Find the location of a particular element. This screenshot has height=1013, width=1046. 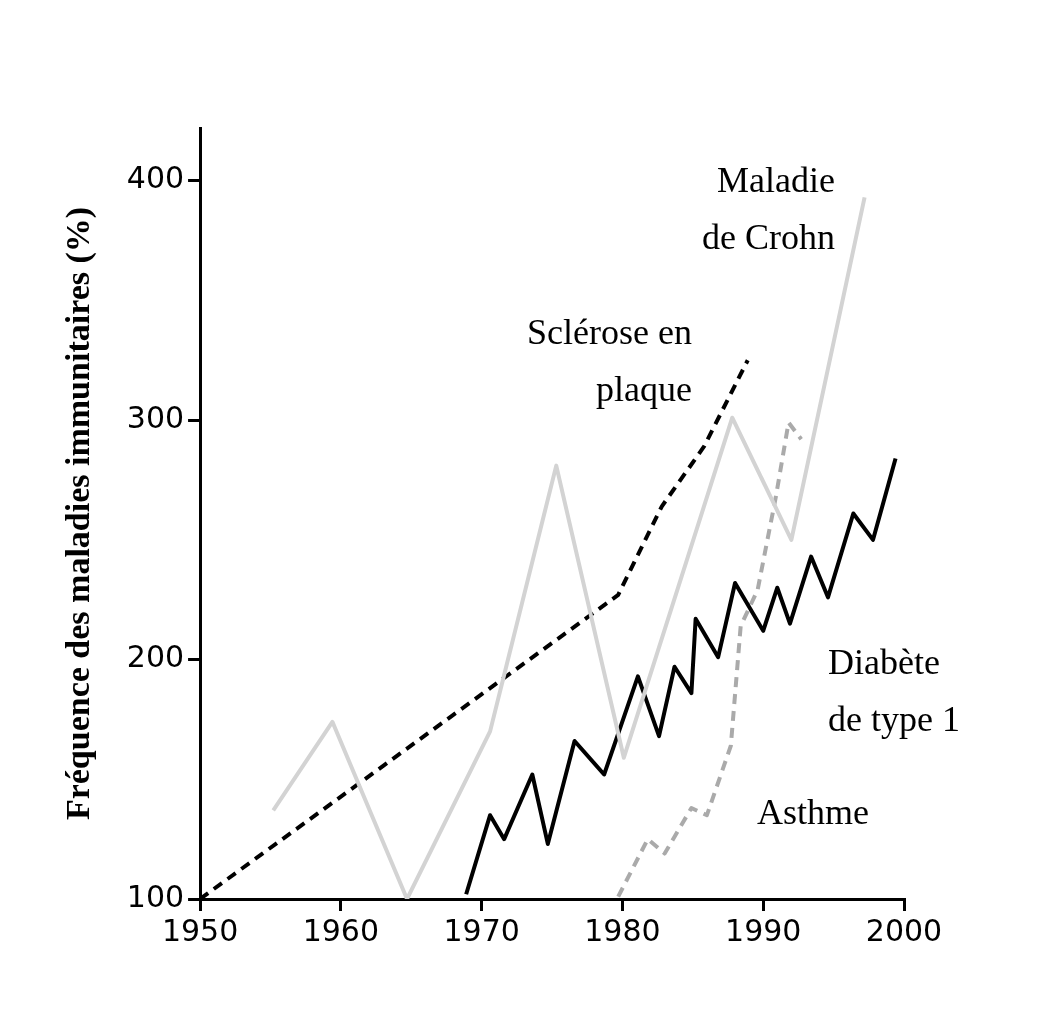

x-tick-label: 1960 is located at coordinates (341, 930).